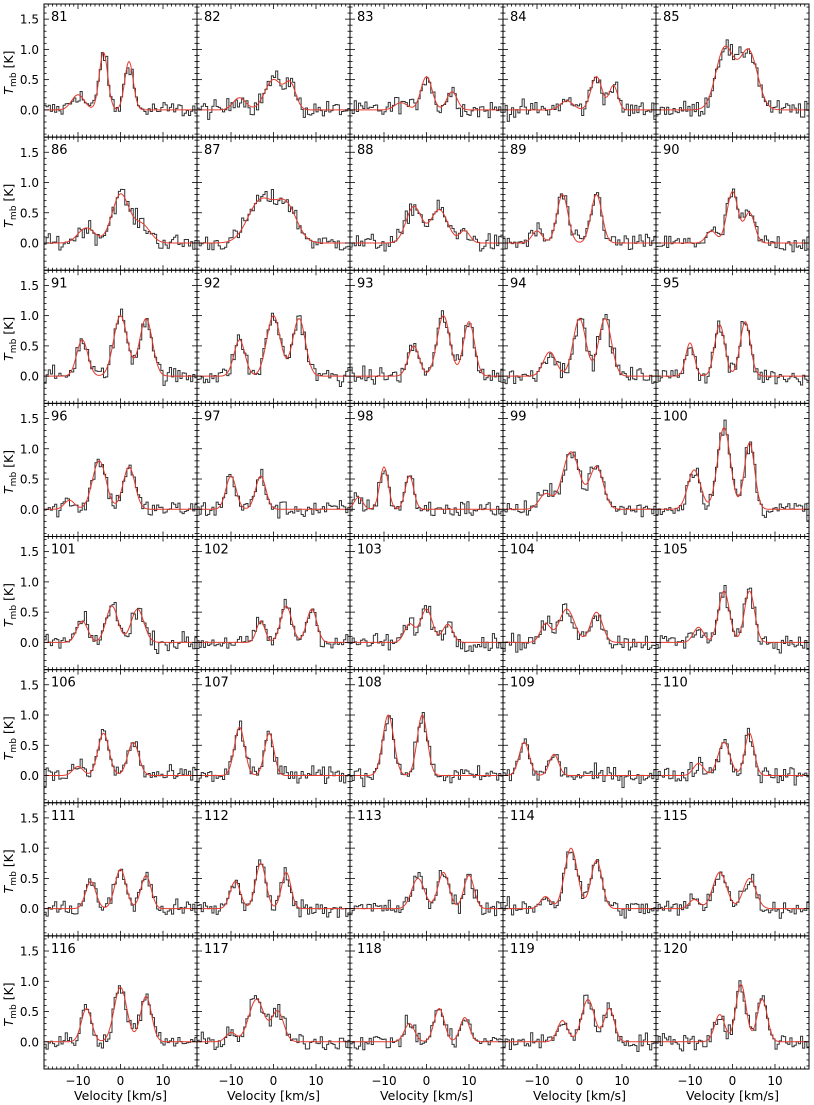  I want to click on panel-number-label: 103, so click(369, 550).